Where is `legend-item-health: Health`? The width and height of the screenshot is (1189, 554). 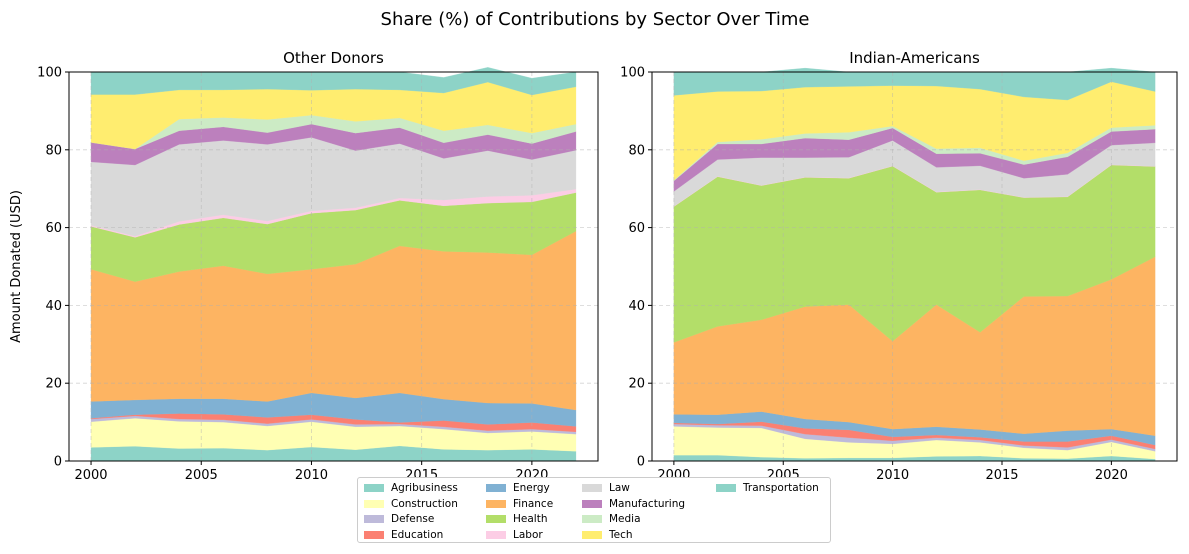
legend-item-health: Health is located at coordinates (516, 519).